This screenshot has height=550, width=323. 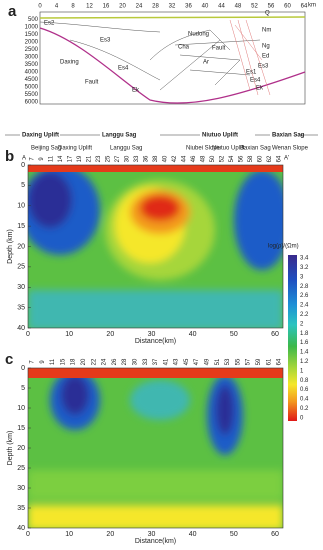 What do you see at coordinates (10, 246) in the screenshot?
I see `y-axis-label: Depth (km)` at bounding box center [10, 246].